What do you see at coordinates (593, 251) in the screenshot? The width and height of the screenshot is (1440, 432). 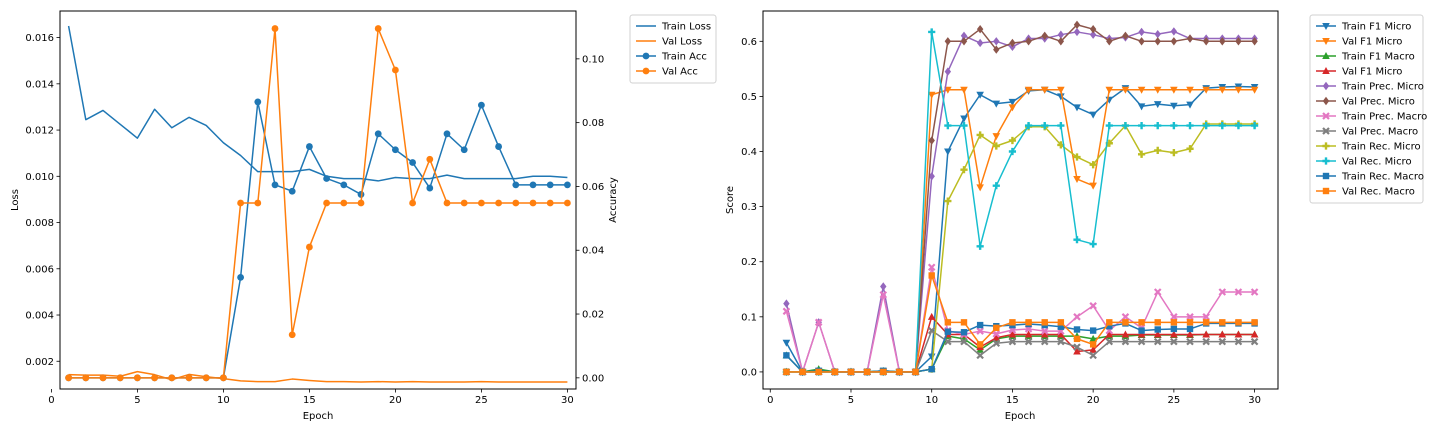 I see `y2-tick-label: 0.04` at bounding box center [593, 251].